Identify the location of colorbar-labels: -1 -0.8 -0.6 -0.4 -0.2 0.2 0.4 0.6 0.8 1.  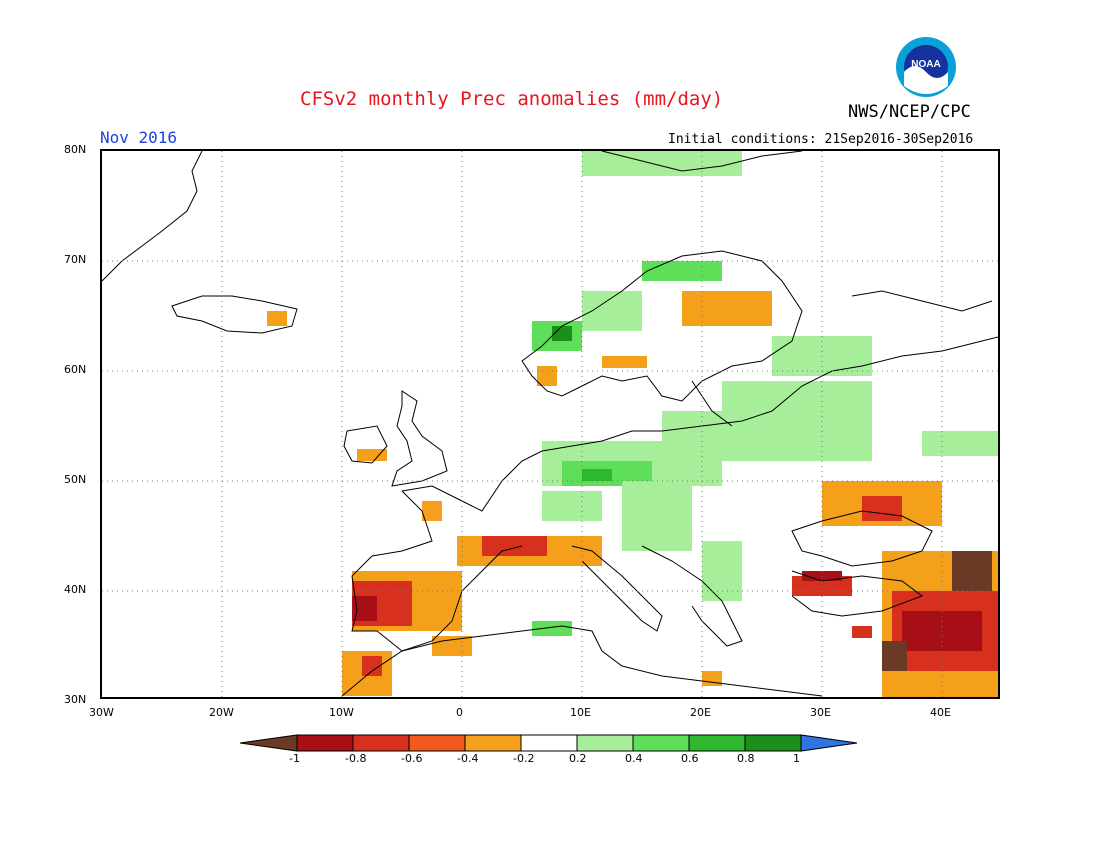
(550, 760).